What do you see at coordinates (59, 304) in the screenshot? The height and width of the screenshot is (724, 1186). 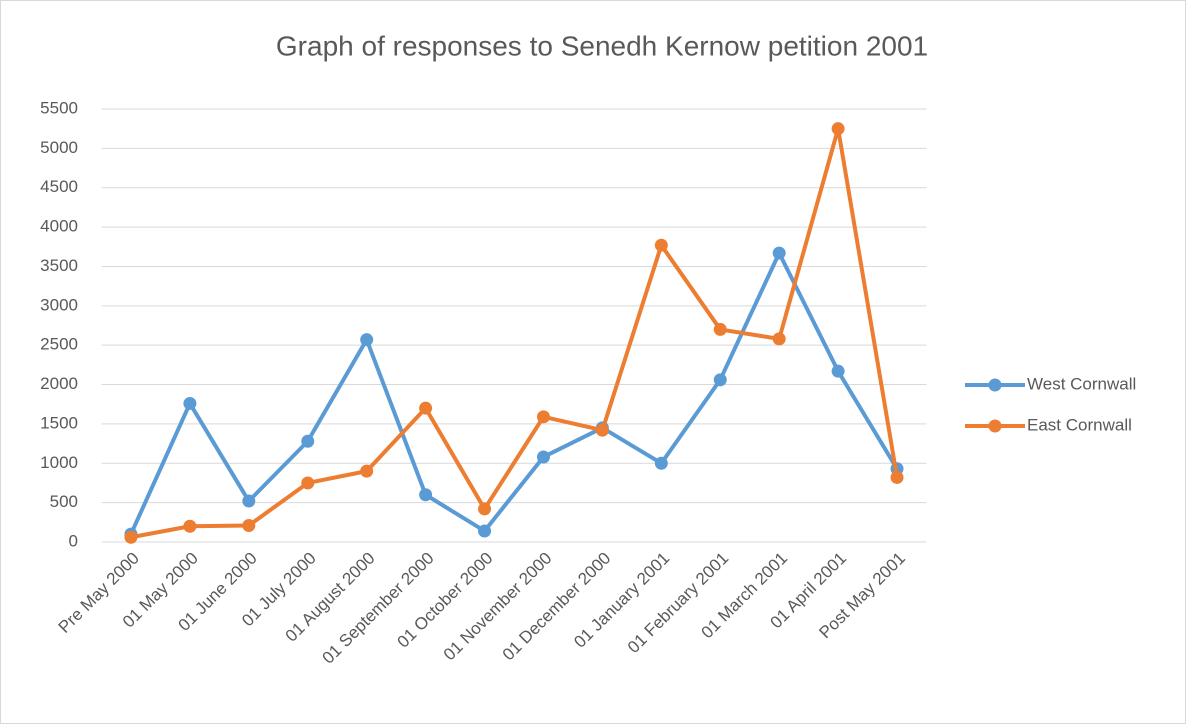 I see `y-tick-label: 3000` at bounding box center [59, 304].